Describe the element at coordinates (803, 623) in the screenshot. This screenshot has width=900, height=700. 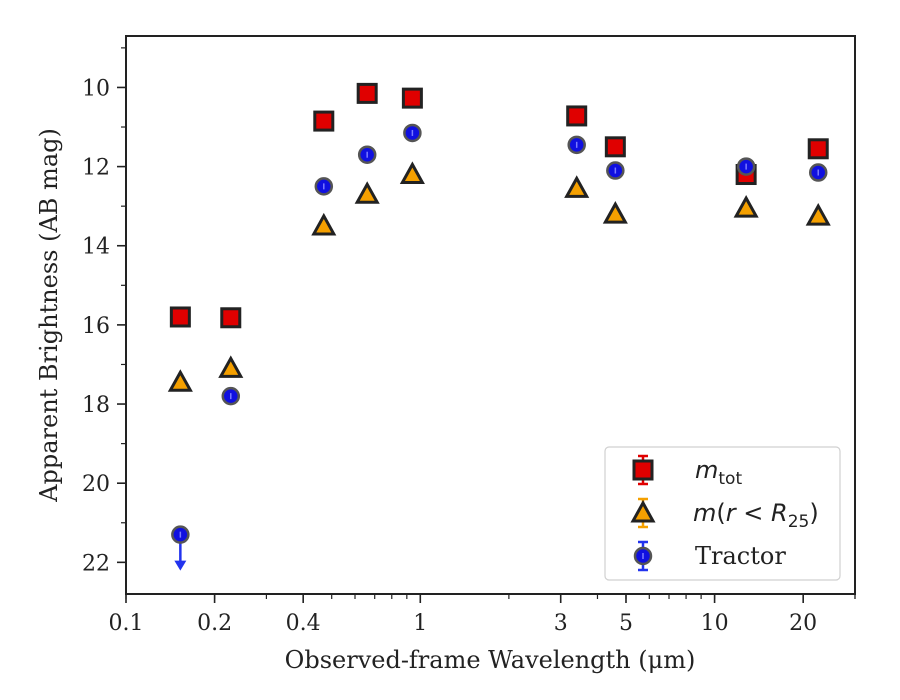
I see `x-tick-label: 20` at that location.